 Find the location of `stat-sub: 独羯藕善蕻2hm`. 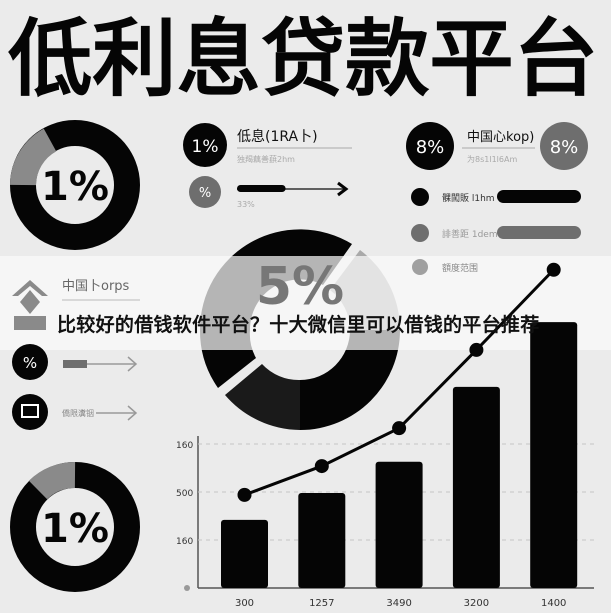

stat-sub: 独羯藕善蕻2hm is located at coordinates (266, 159).